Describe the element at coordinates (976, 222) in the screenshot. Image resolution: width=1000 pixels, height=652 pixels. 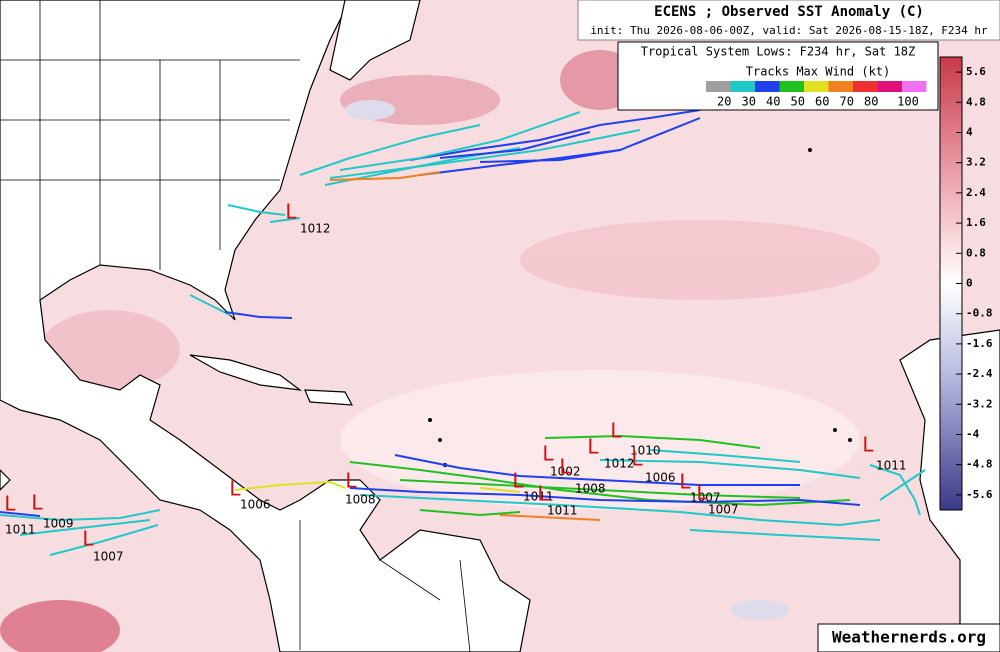
I see `colorbar-label: 1.6` at that location.